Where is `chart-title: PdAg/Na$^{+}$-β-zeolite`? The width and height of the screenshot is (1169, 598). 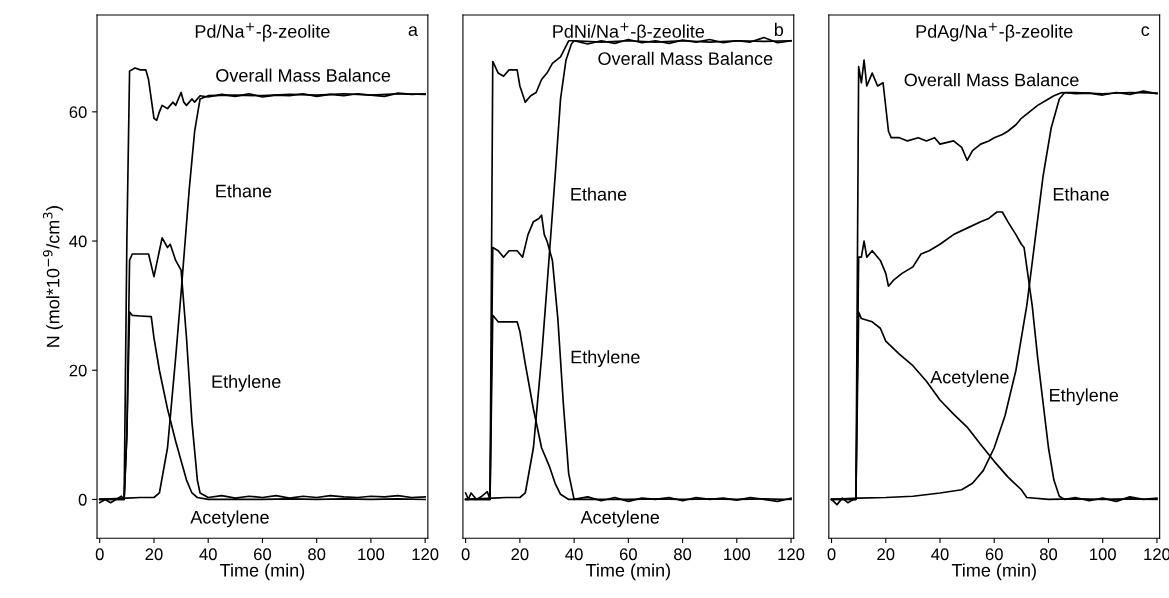
chart-title: PdAg/Na$^{+}$-β-zeolite is located at coordinates (994, 32).